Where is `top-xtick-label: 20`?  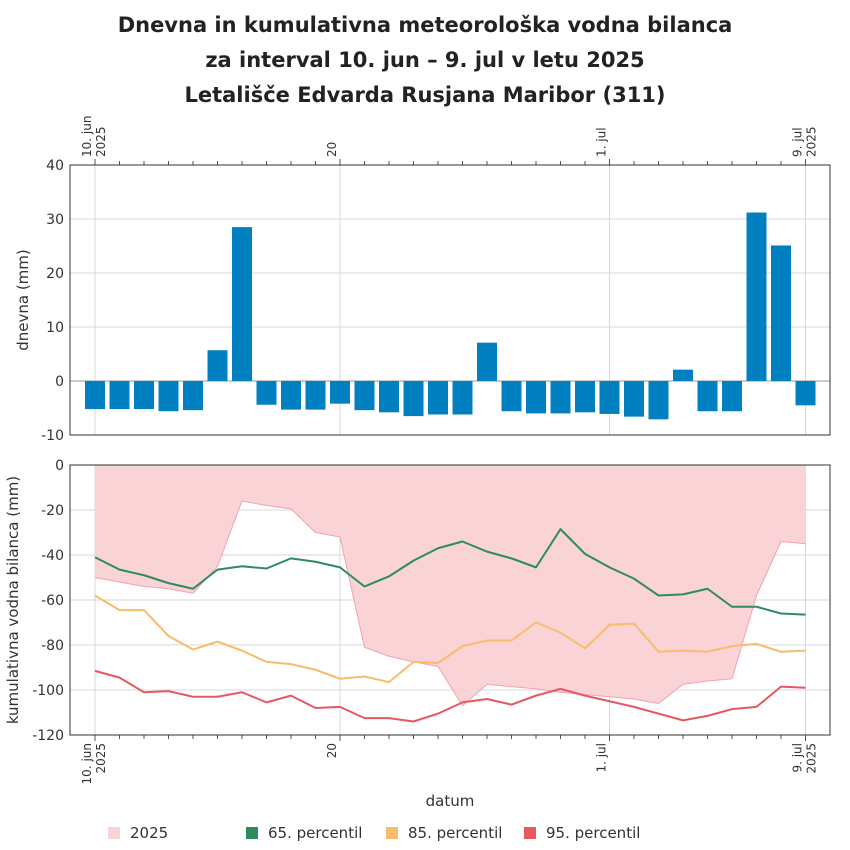 top-xtick-label: 20 is located at coordinates (332, 149).